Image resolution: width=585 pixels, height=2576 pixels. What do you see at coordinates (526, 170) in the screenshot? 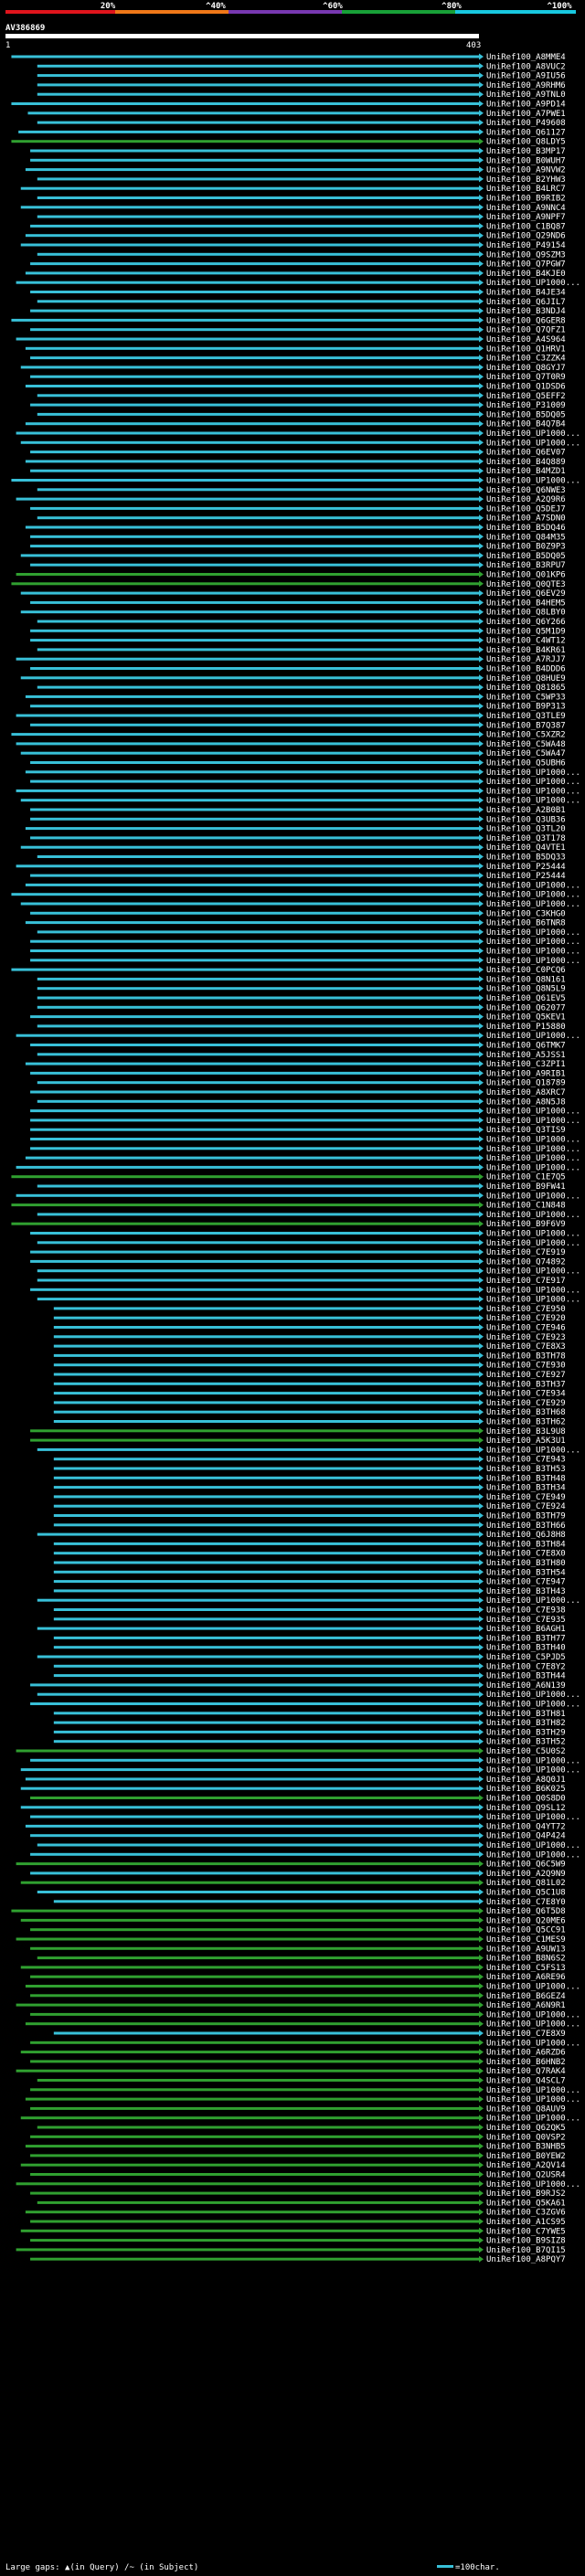
I see `hit-label: UniRef100_A9NVW2` at bounding box center [526, 170].